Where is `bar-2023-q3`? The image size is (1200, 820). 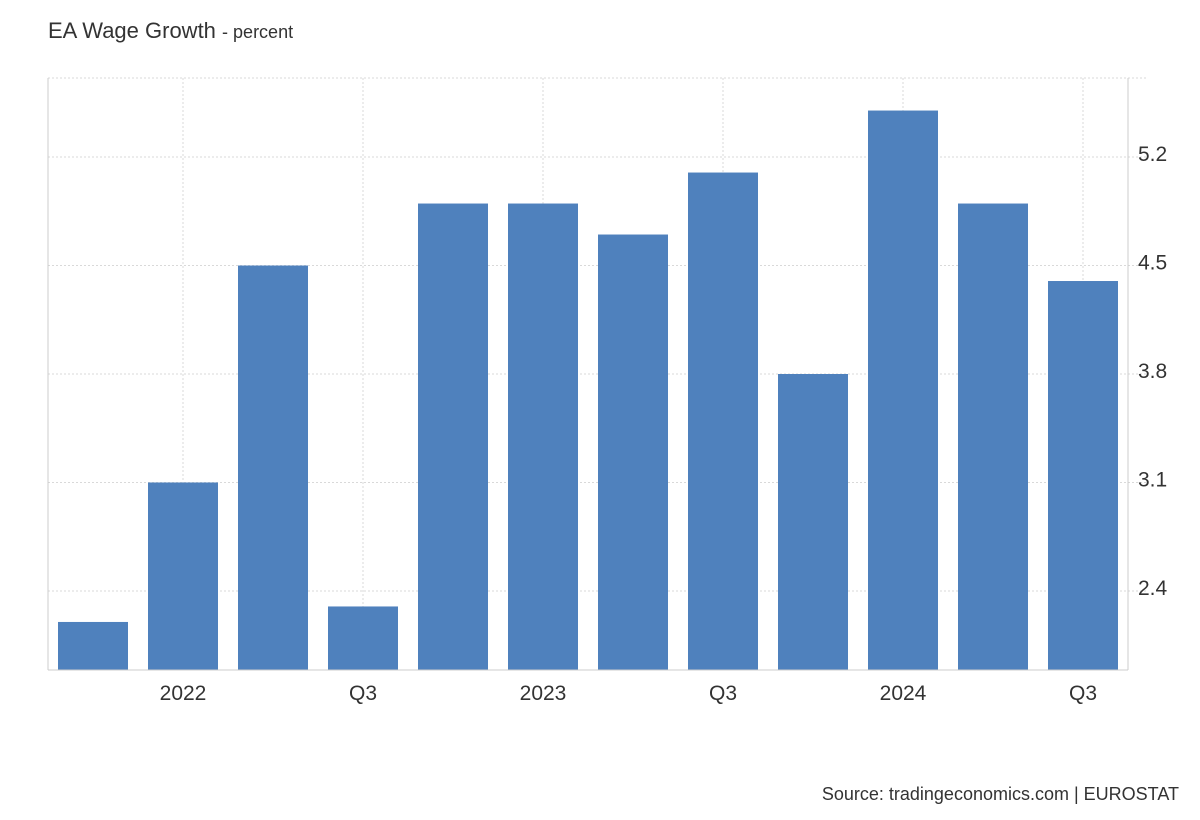
bar-2023-q3 is located at coordinates (723, 421).